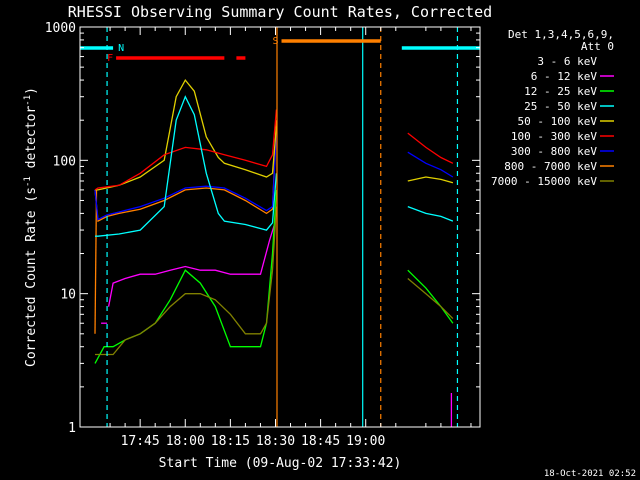 This screenshot has height=480, width=640. What do you see at coordinates (561, 34) in the screenshot?
I see `legend-header-0: Det 1,3,4,5,6,9,` at bounding box center [561, 34].